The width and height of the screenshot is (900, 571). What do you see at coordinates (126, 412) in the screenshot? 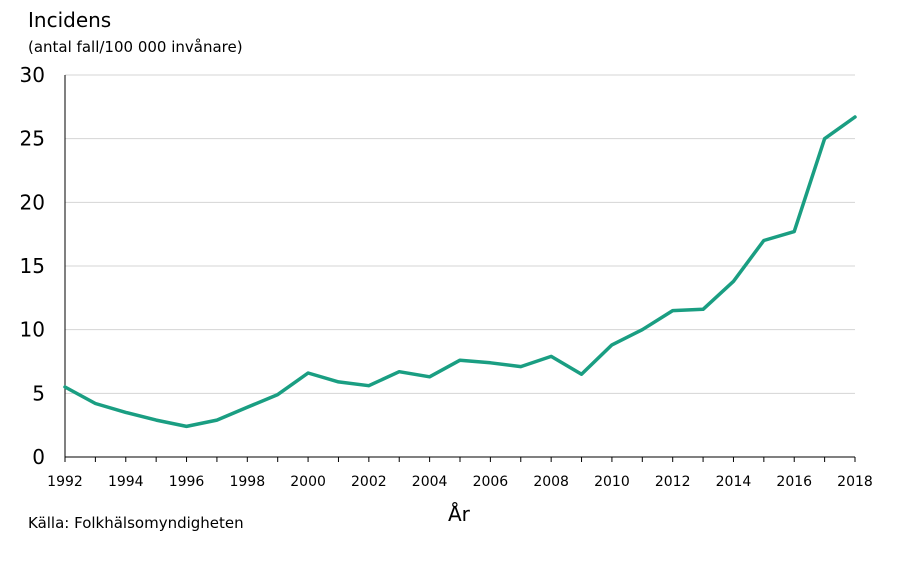
I see `data-point-1994` at bounding box center [126, 412].